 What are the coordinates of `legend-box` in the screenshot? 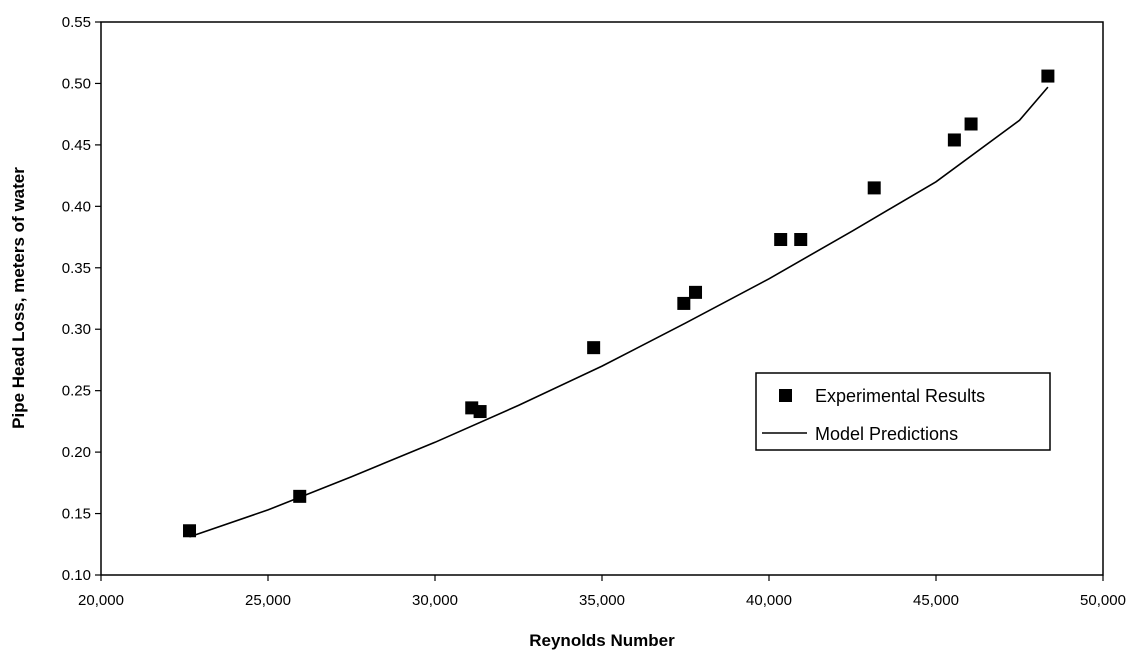 It's located at (903, 411).